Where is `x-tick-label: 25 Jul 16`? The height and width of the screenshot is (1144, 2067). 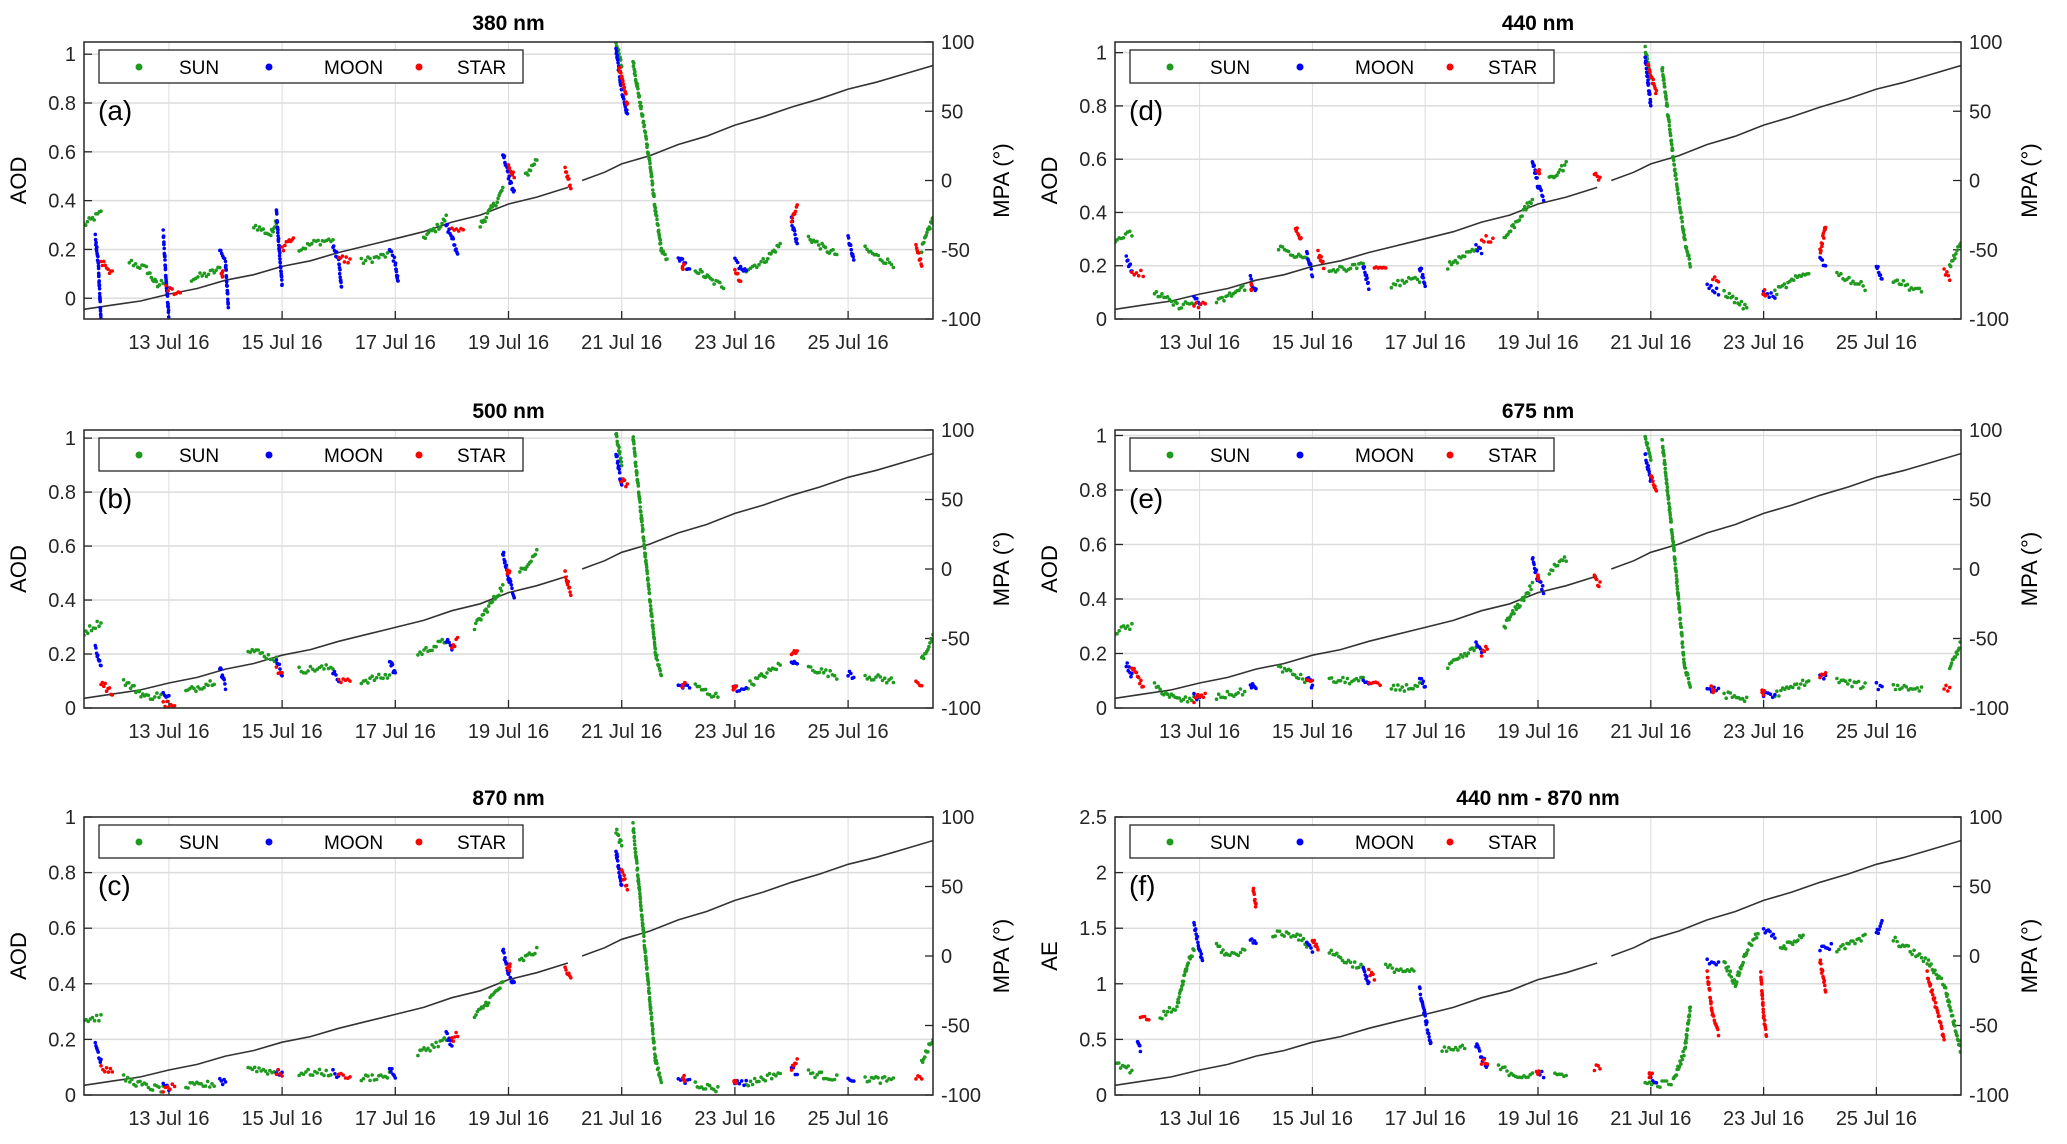
x-tick-label: 25 Jul 16 is located at coordinates (848, 732).